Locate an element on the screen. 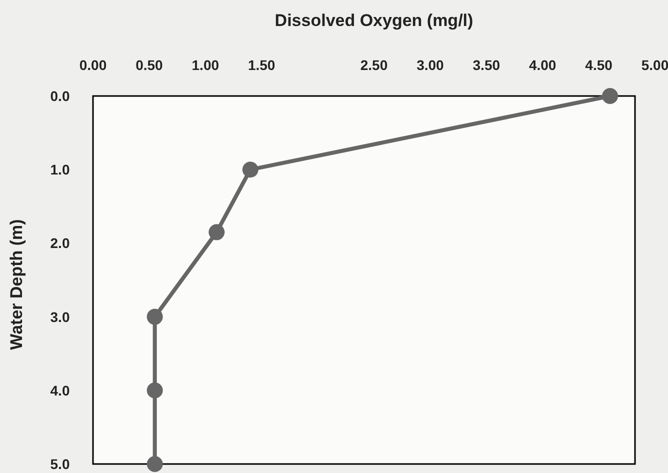  y-tick-label: 0.0 is located at coordinates (60, 96).